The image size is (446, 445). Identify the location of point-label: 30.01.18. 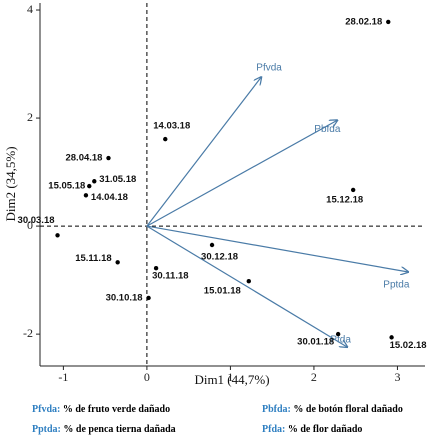
(315, 342).